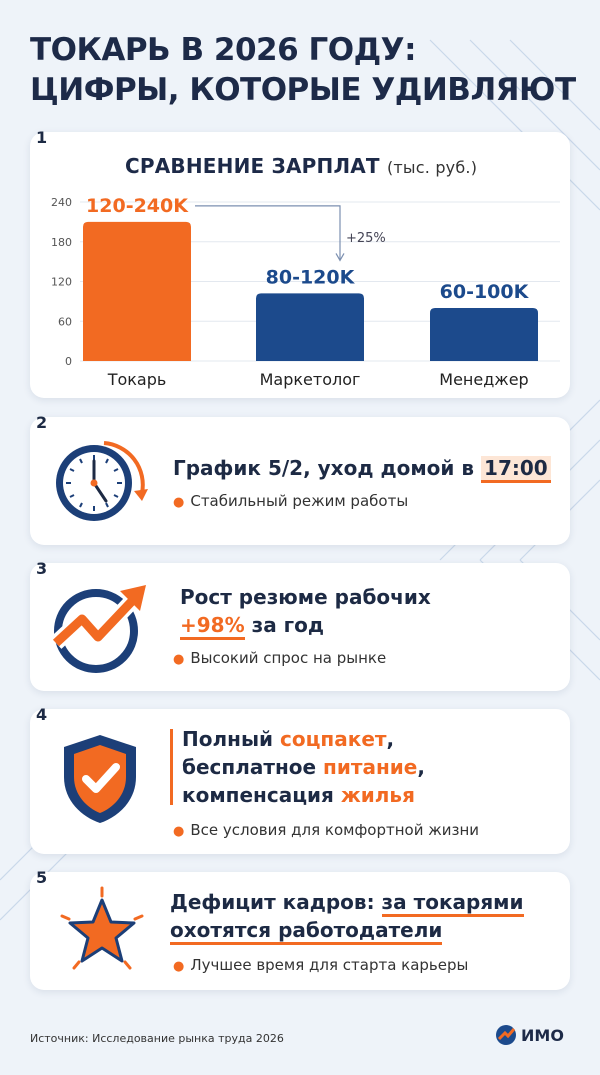 The width and height of the screenshot is (600, 1075). What do you see at coordinates (542, 1035) in the screenshot?
I see `logo-text: ИМО` at bounding box center [542, 1035].